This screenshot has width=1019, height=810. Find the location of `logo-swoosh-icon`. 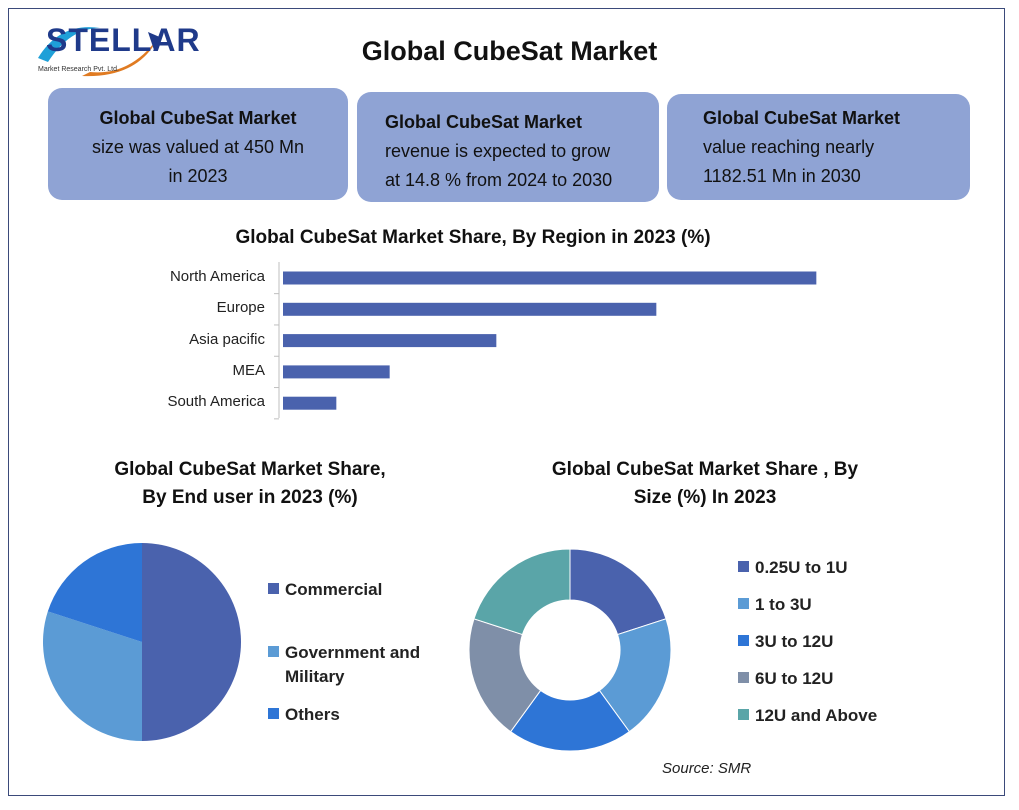

logo-swoosh-icon is located at coordinates (100, 52).